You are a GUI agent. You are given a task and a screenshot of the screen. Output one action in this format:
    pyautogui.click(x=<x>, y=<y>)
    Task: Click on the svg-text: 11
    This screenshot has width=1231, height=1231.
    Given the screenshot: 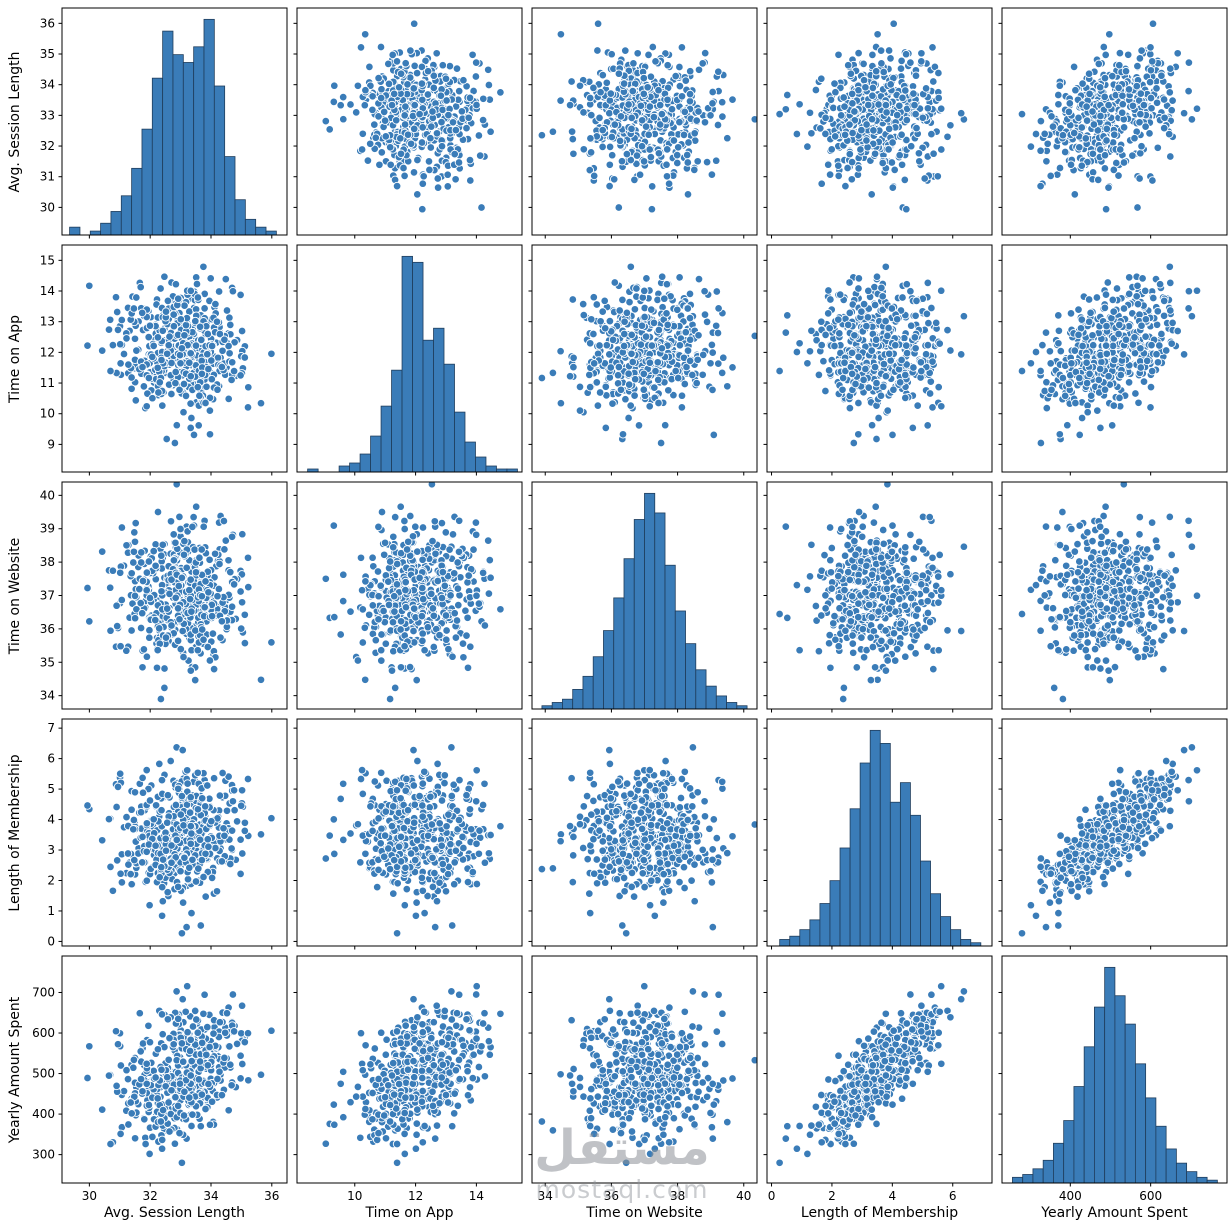 What is the action you would take?
    pyautogui.click(x=47, y=383)
    